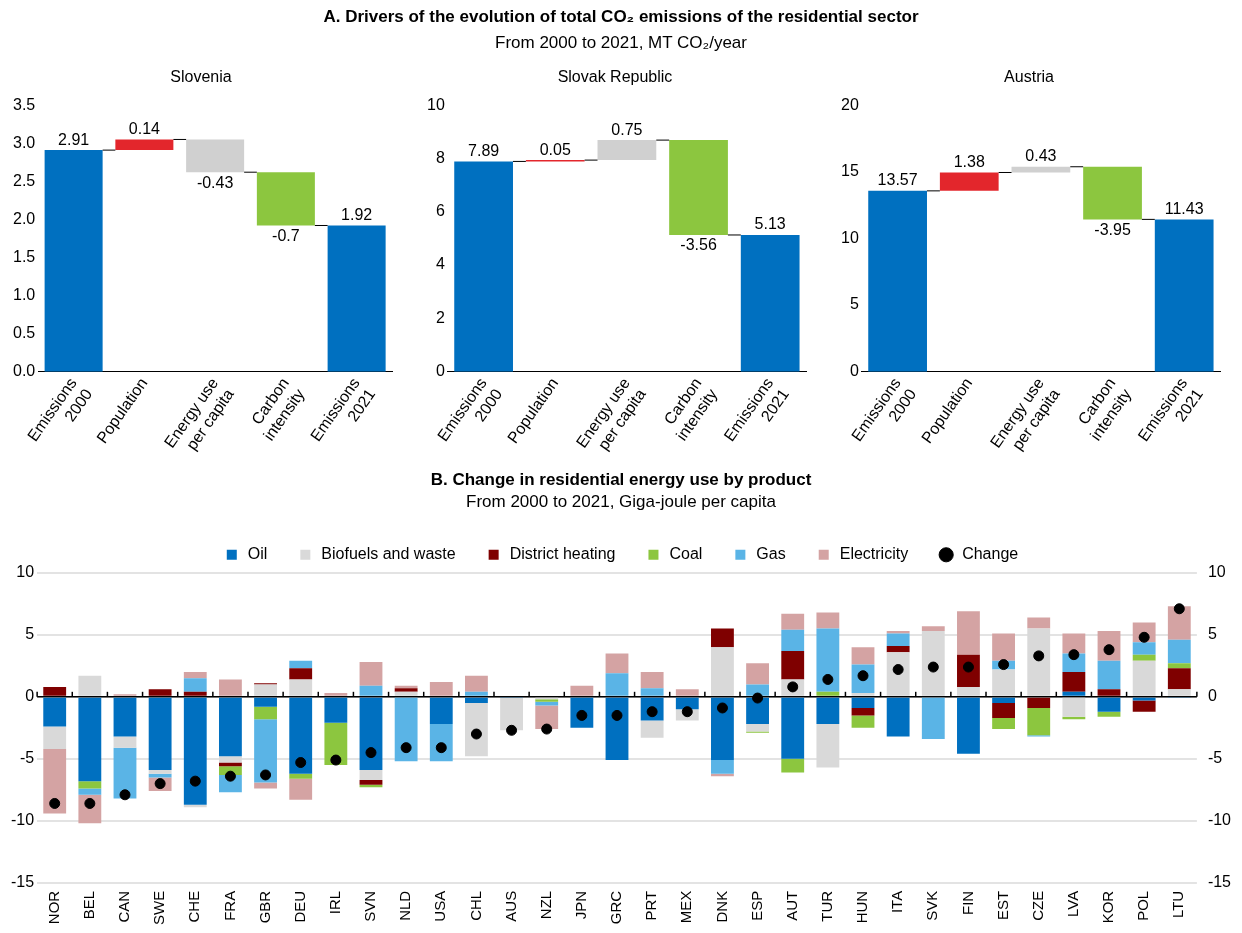 This screenshot has height=933, width=1242. Describe the element at coordinates (299, 906) in the screenshot. I see `x-tick-label: DEU` at that location.